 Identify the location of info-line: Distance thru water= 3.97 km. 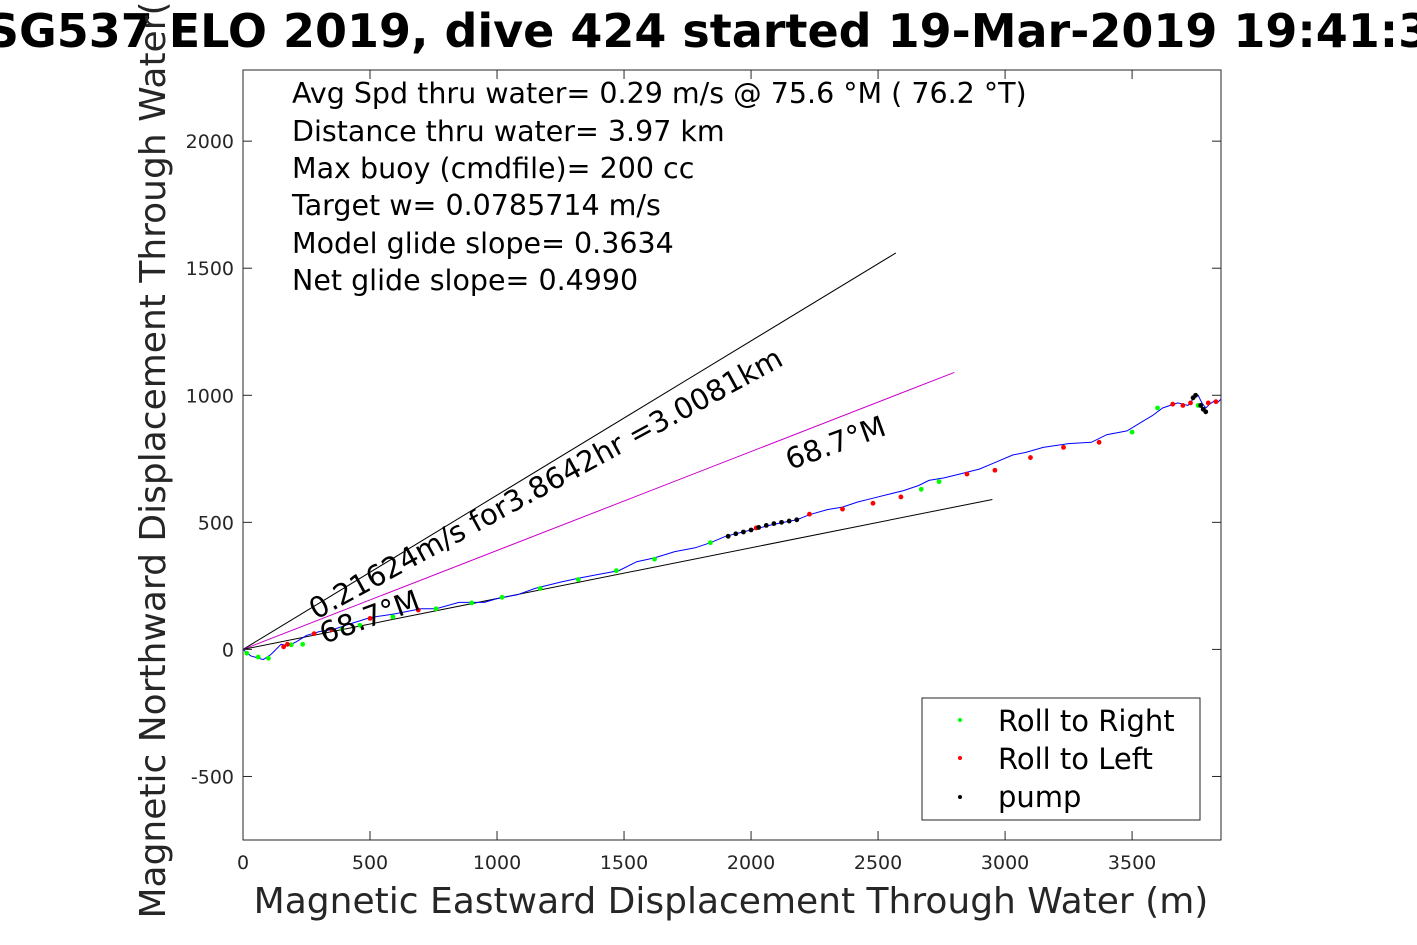
(508, 131).